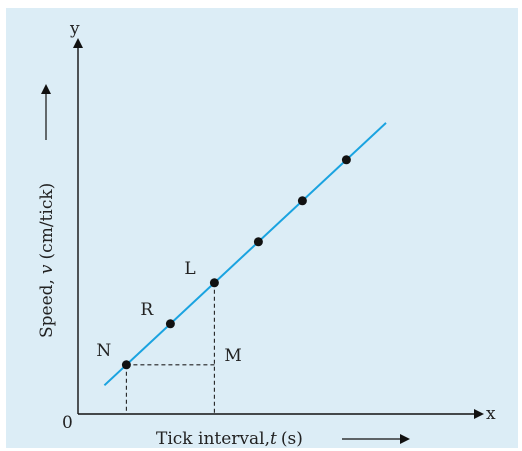 The width and height of the screenshot is (522, 451). I want to click on point-label-n: N, so click(103, 351).